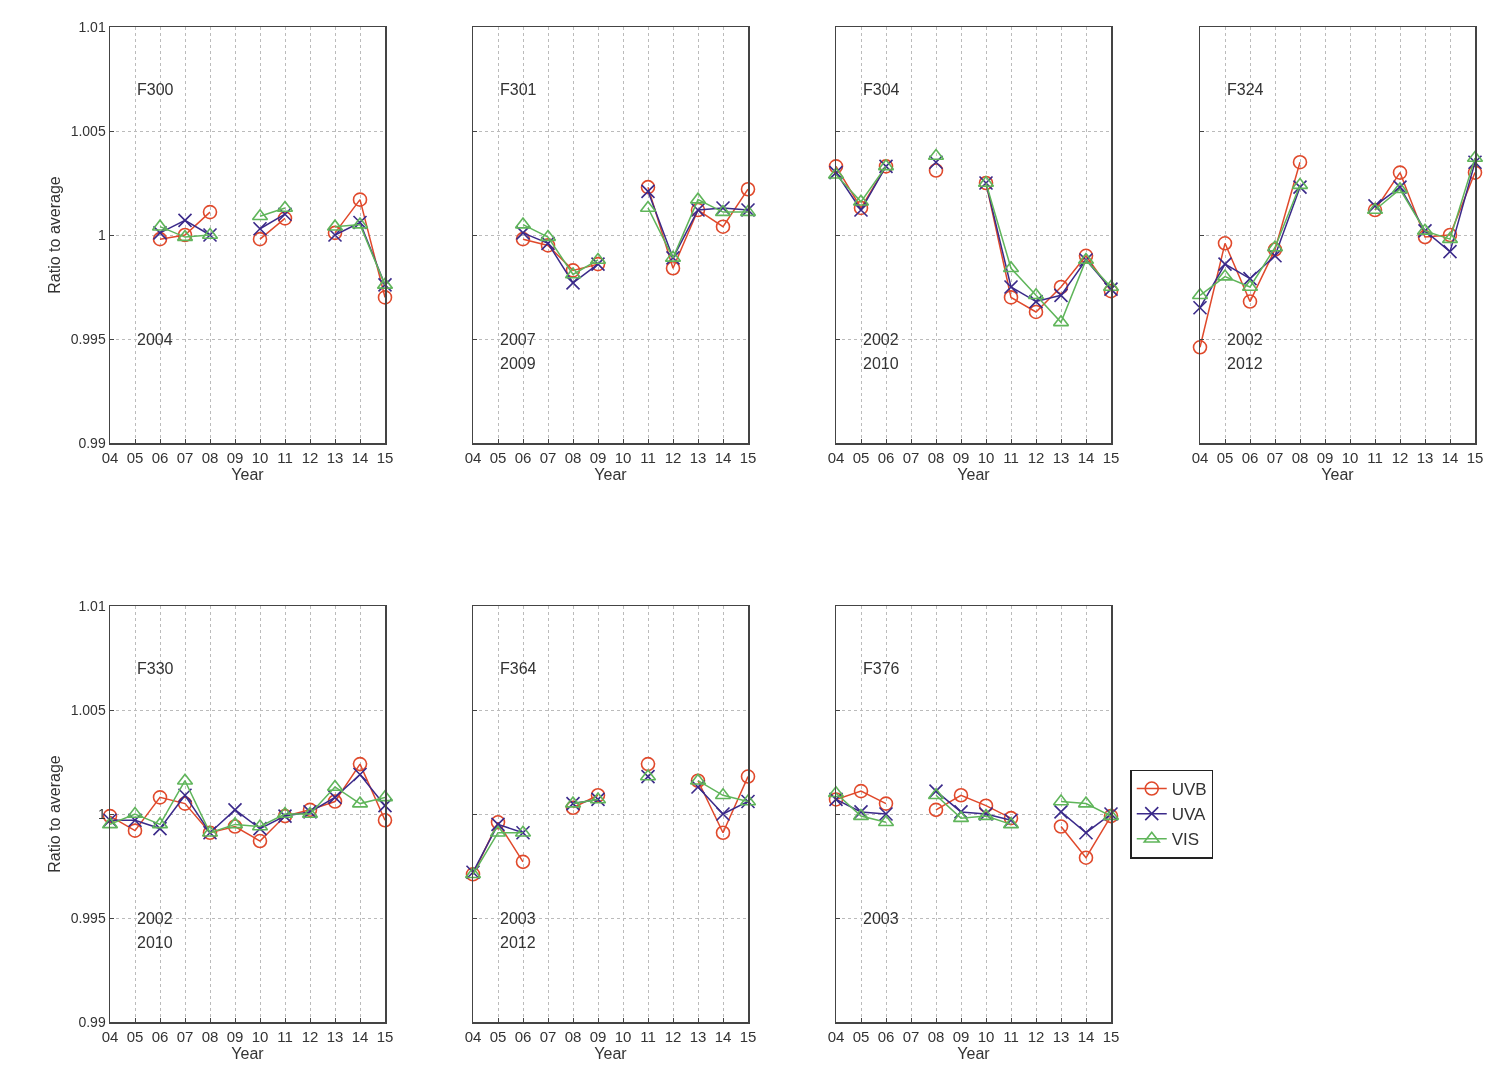  Describe the element at coordinates (155, 668) in the screenshot. I see `annotation: F330` at that location.